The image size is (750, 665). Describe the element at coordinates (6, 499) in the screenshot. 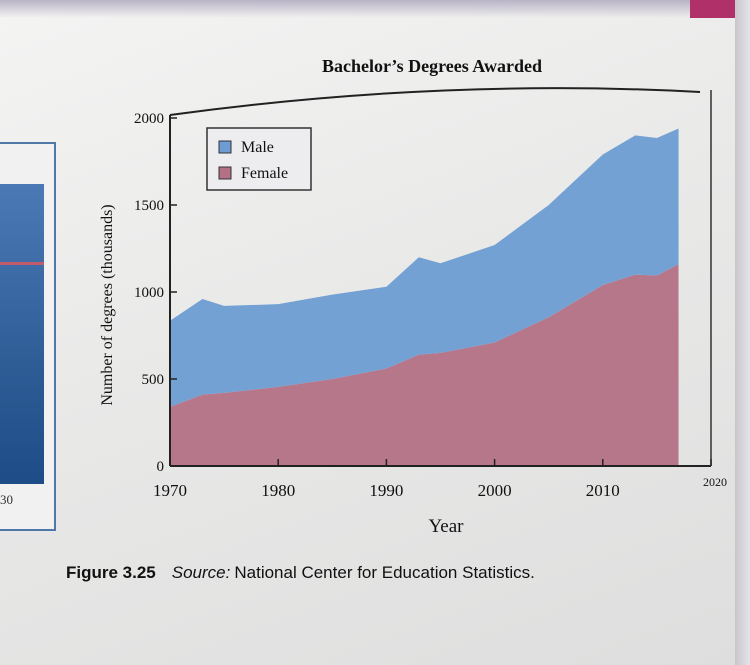

I see `adjacent-figure-tick: 30` at that location.